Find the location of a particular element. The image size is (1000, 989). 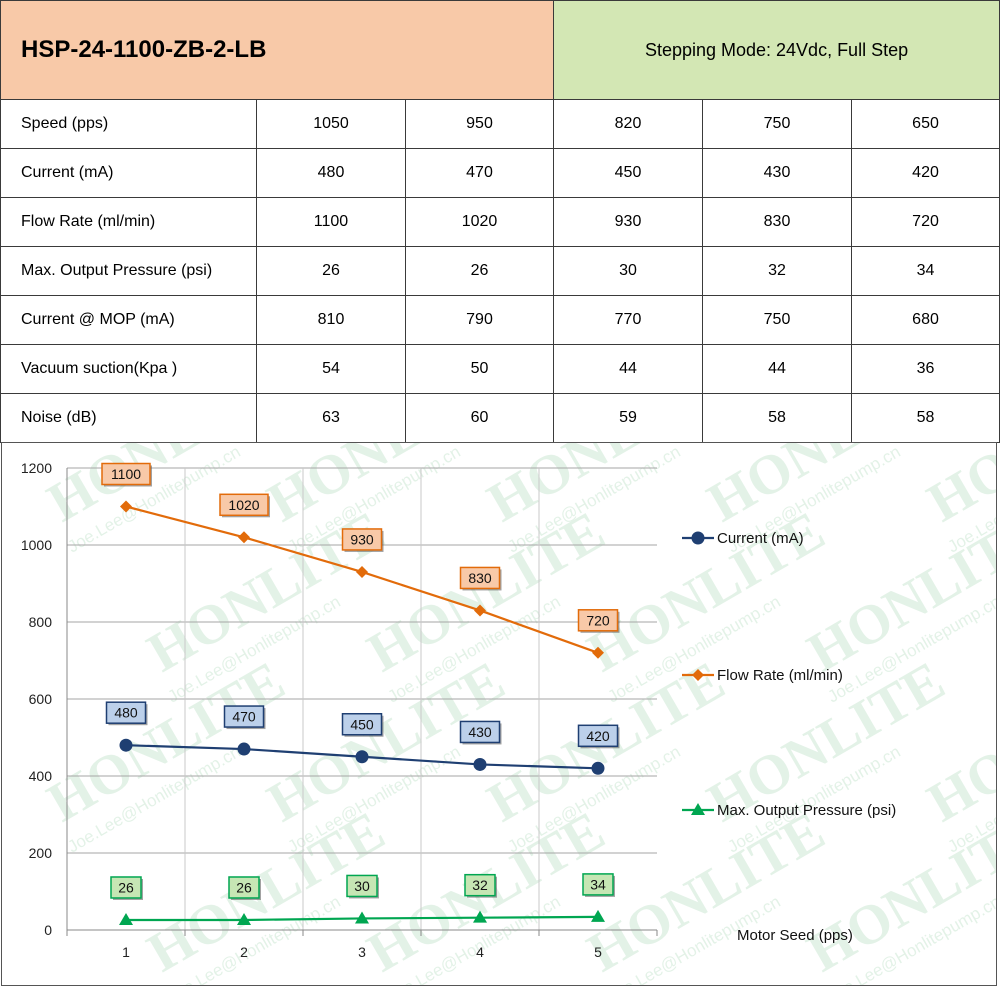

data-label: 480 is located at coordinates (126, 713).